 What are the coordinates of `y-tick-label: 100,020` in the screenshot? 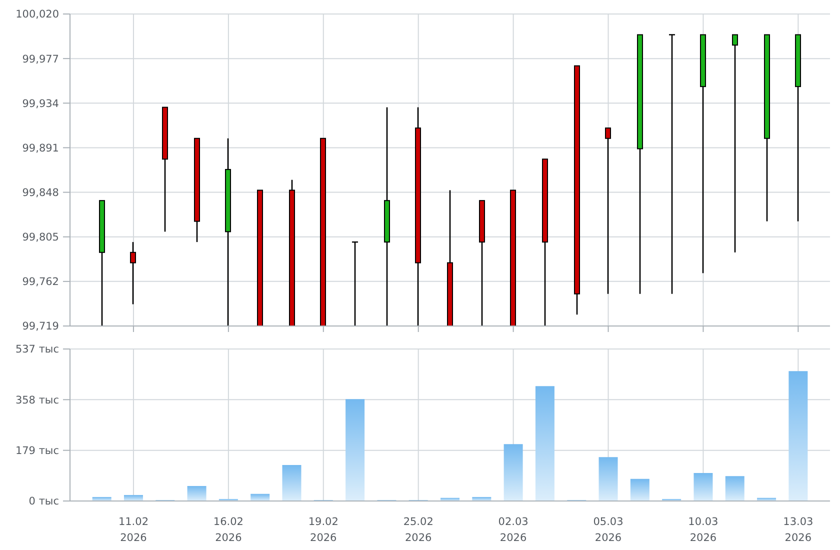 It's located at (37, 14).